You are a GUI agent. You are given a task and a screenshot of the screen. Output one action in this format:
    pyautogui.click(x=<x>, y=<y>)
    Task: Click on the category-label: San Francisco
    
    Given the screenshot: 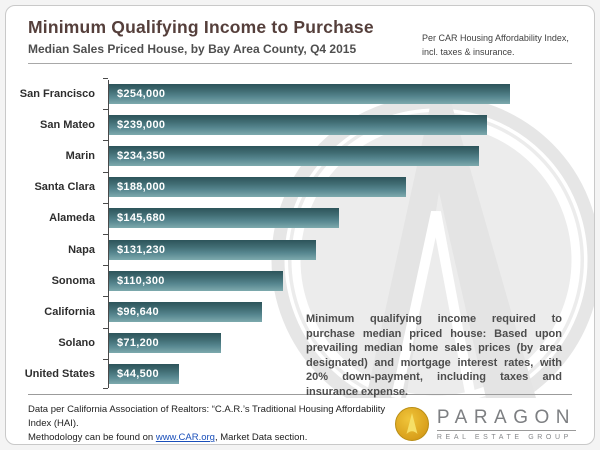 What is the action you would take?
    pyautogui.click(x=57, y=93)
    